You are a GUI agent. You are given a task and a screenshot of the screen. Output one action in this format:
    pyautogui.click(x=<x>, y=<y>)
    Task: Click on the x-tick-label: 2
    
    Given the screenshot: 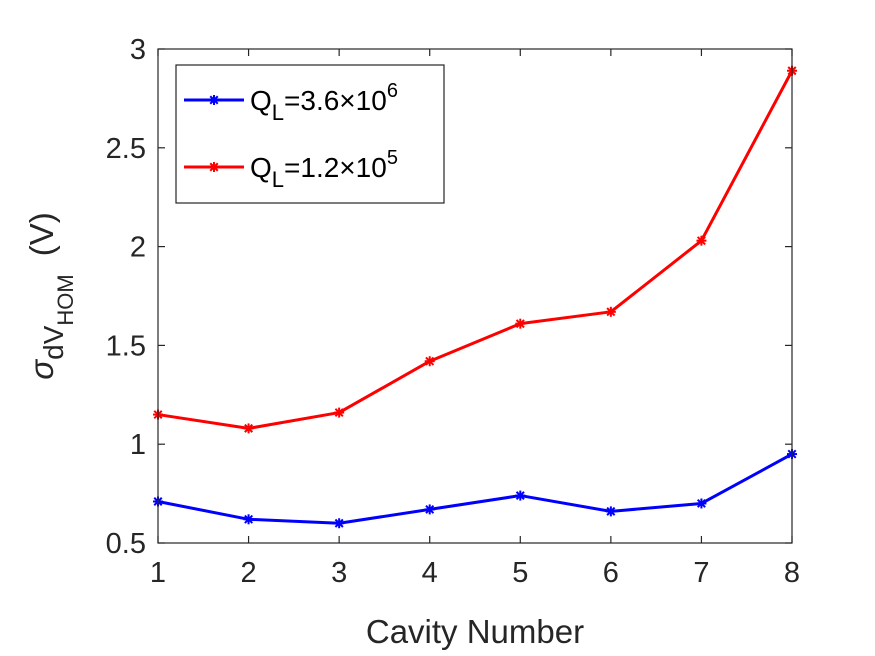 What is the action you would take?
    pyautogui.click(x=249, y=573)
    